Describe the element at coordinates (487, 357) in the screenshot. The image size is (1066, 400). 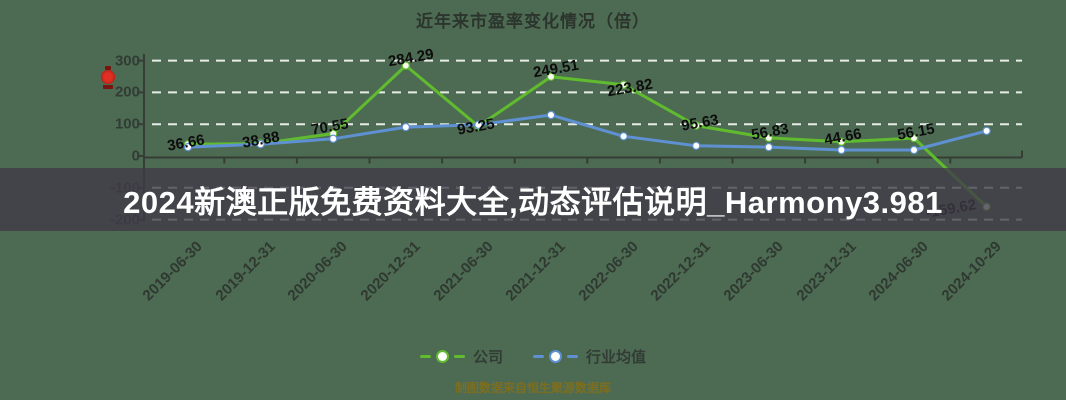
I see `legend-label: 公司` at that location.